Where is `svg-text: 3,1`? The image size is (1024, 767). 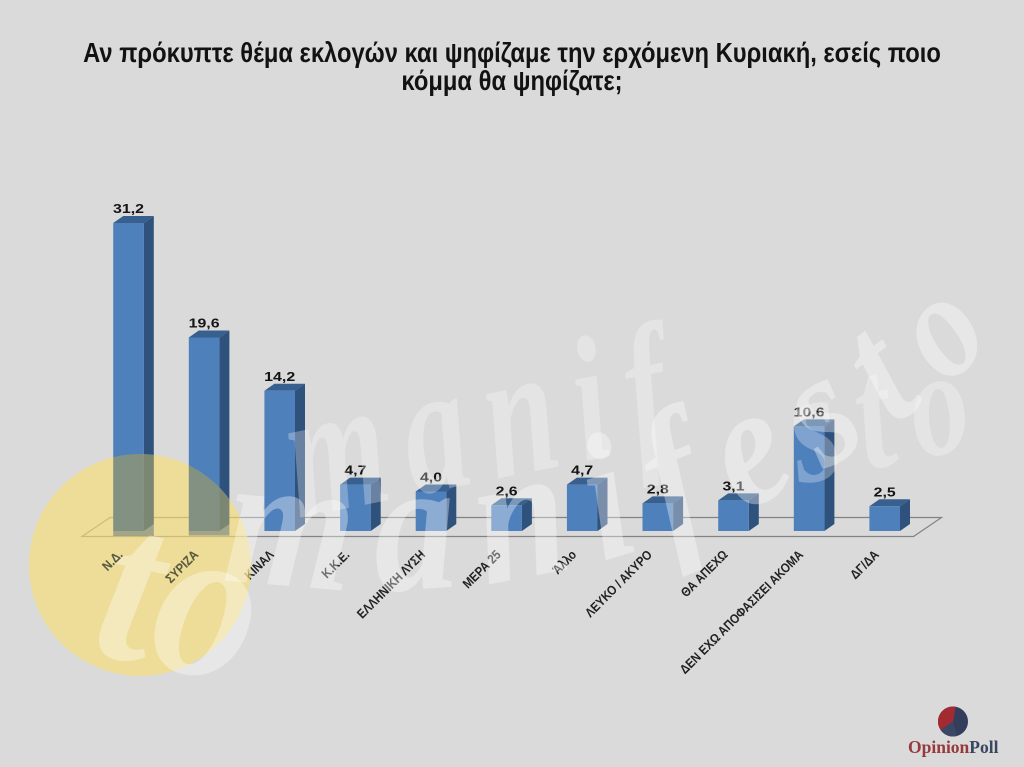
svg-text: 3,1 is located at coordinates (734, 485).